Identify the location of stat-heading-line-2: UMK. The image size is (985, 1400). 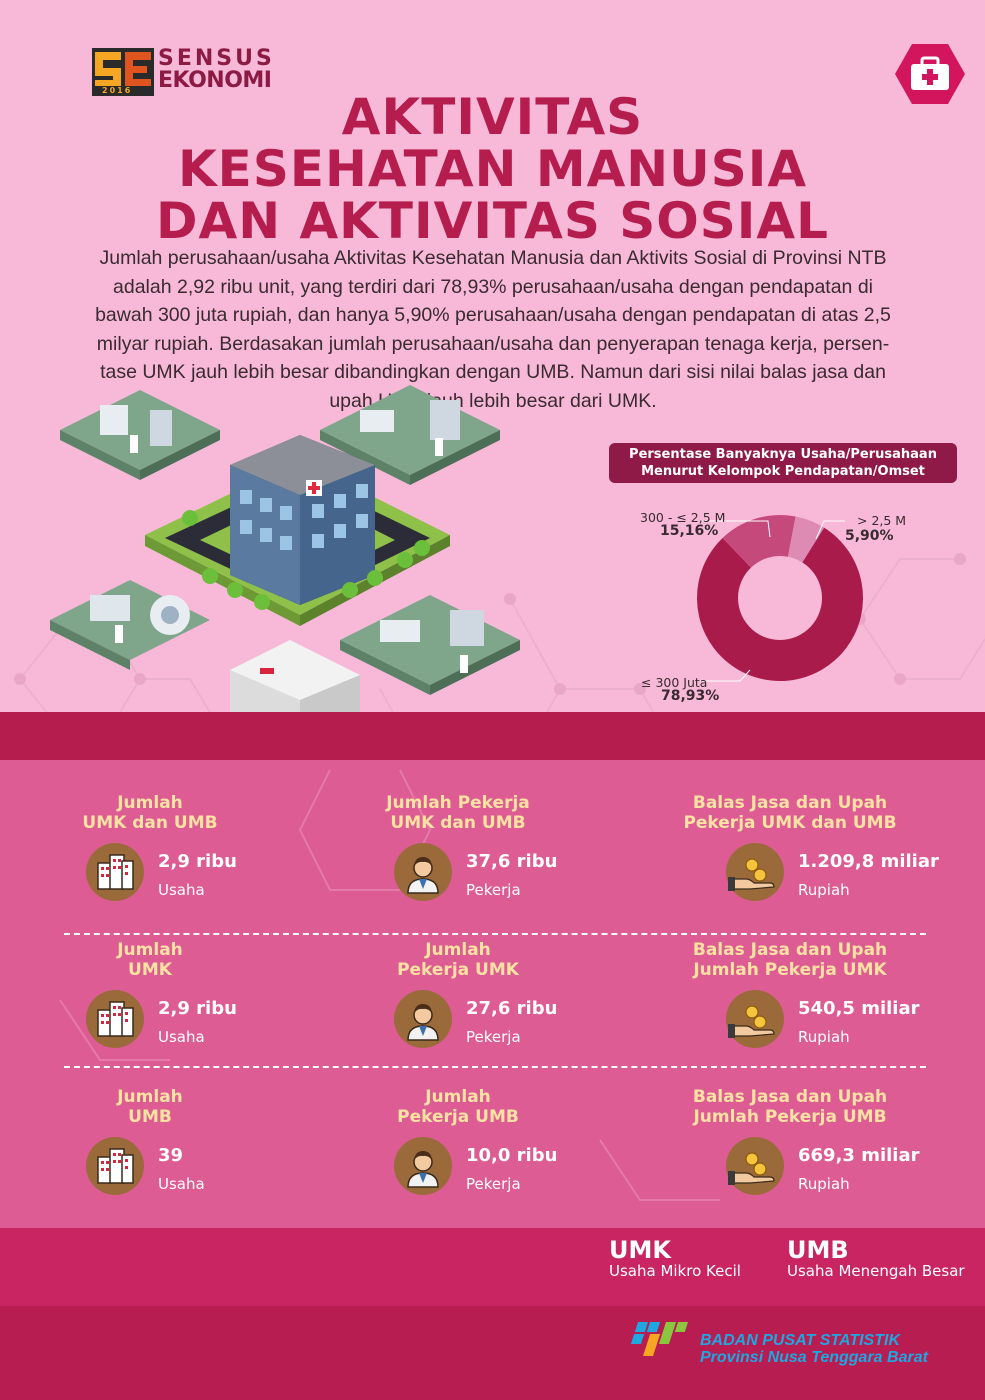
(150, 970).